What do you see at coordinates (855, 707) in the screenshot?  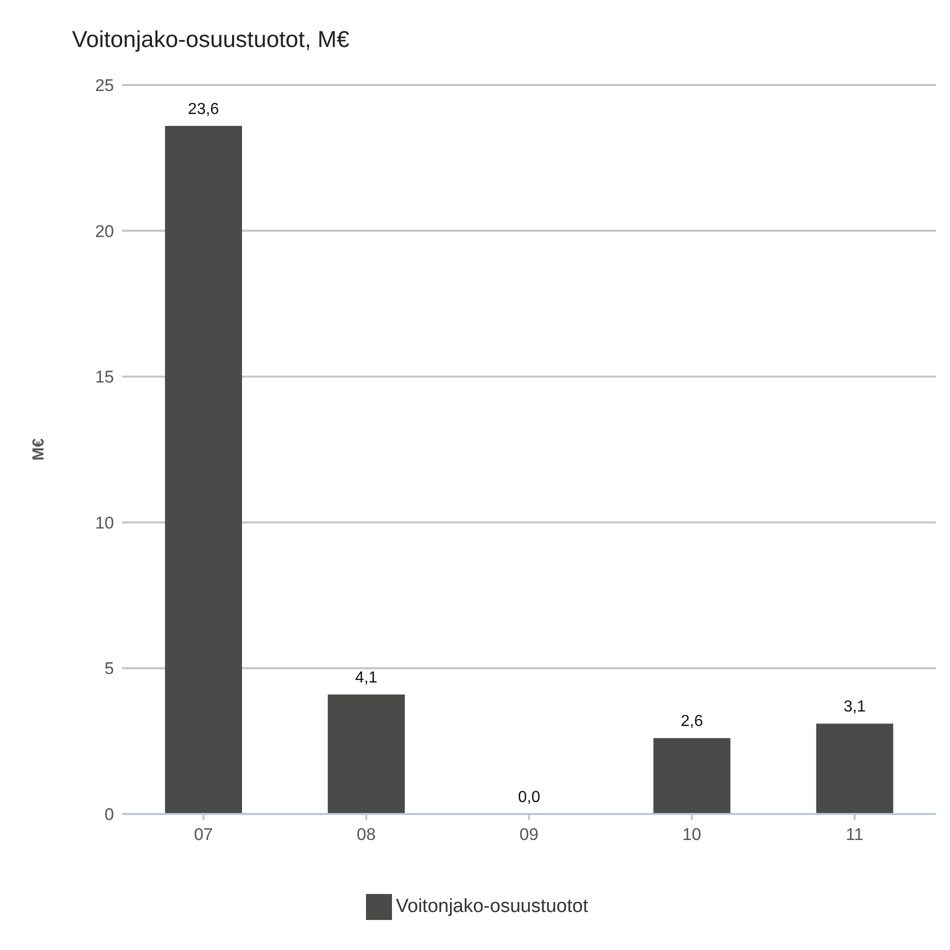 I see `data-label: 3,1` at bounding box center [855, 707].